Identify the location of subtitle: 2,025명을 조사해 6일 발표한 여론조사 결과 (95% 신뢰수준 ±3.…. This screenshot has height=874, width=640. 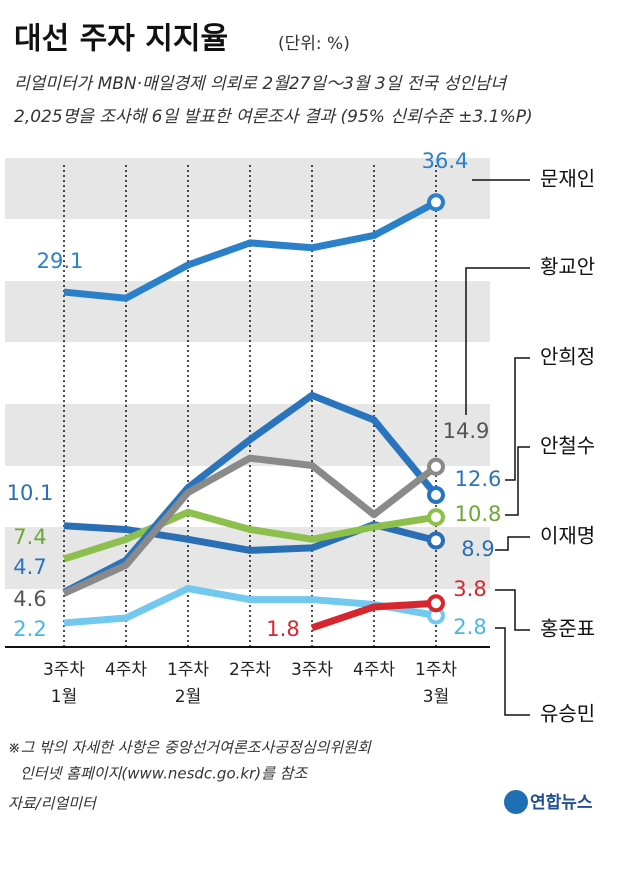
(273, 117).